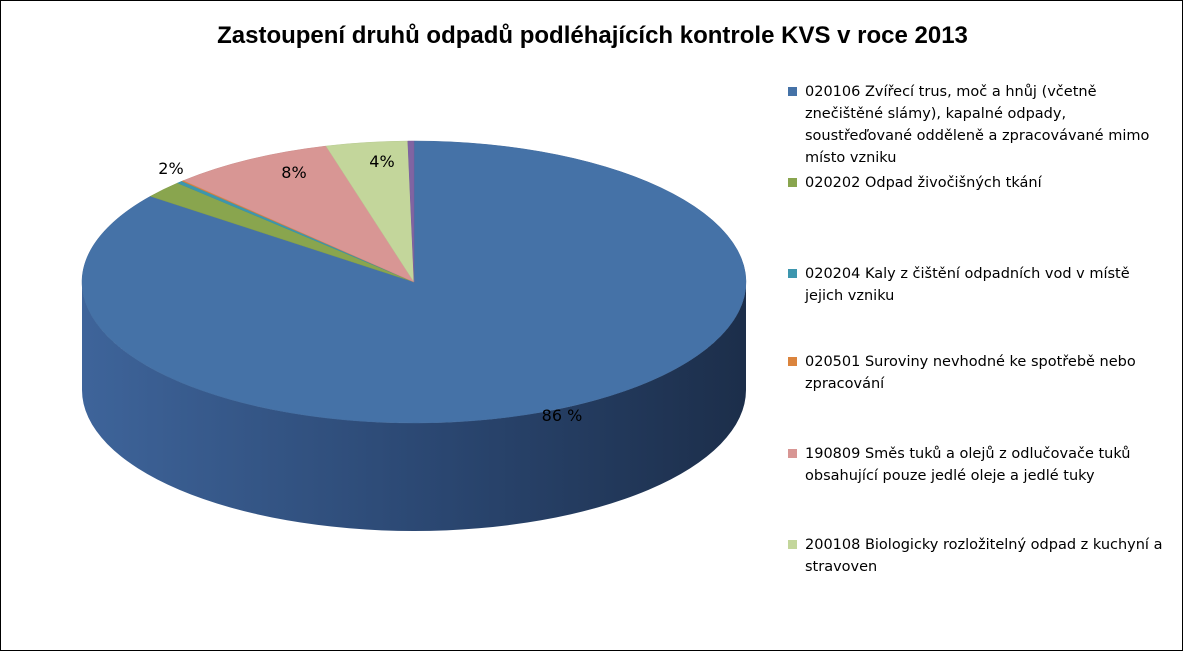 The width and height of the screenshot is (1183, 651). Describe the element at coordinates (923, 183) in the screenshot. I see `legend-label: 020202 Odpad živočišných tkání` at that location.